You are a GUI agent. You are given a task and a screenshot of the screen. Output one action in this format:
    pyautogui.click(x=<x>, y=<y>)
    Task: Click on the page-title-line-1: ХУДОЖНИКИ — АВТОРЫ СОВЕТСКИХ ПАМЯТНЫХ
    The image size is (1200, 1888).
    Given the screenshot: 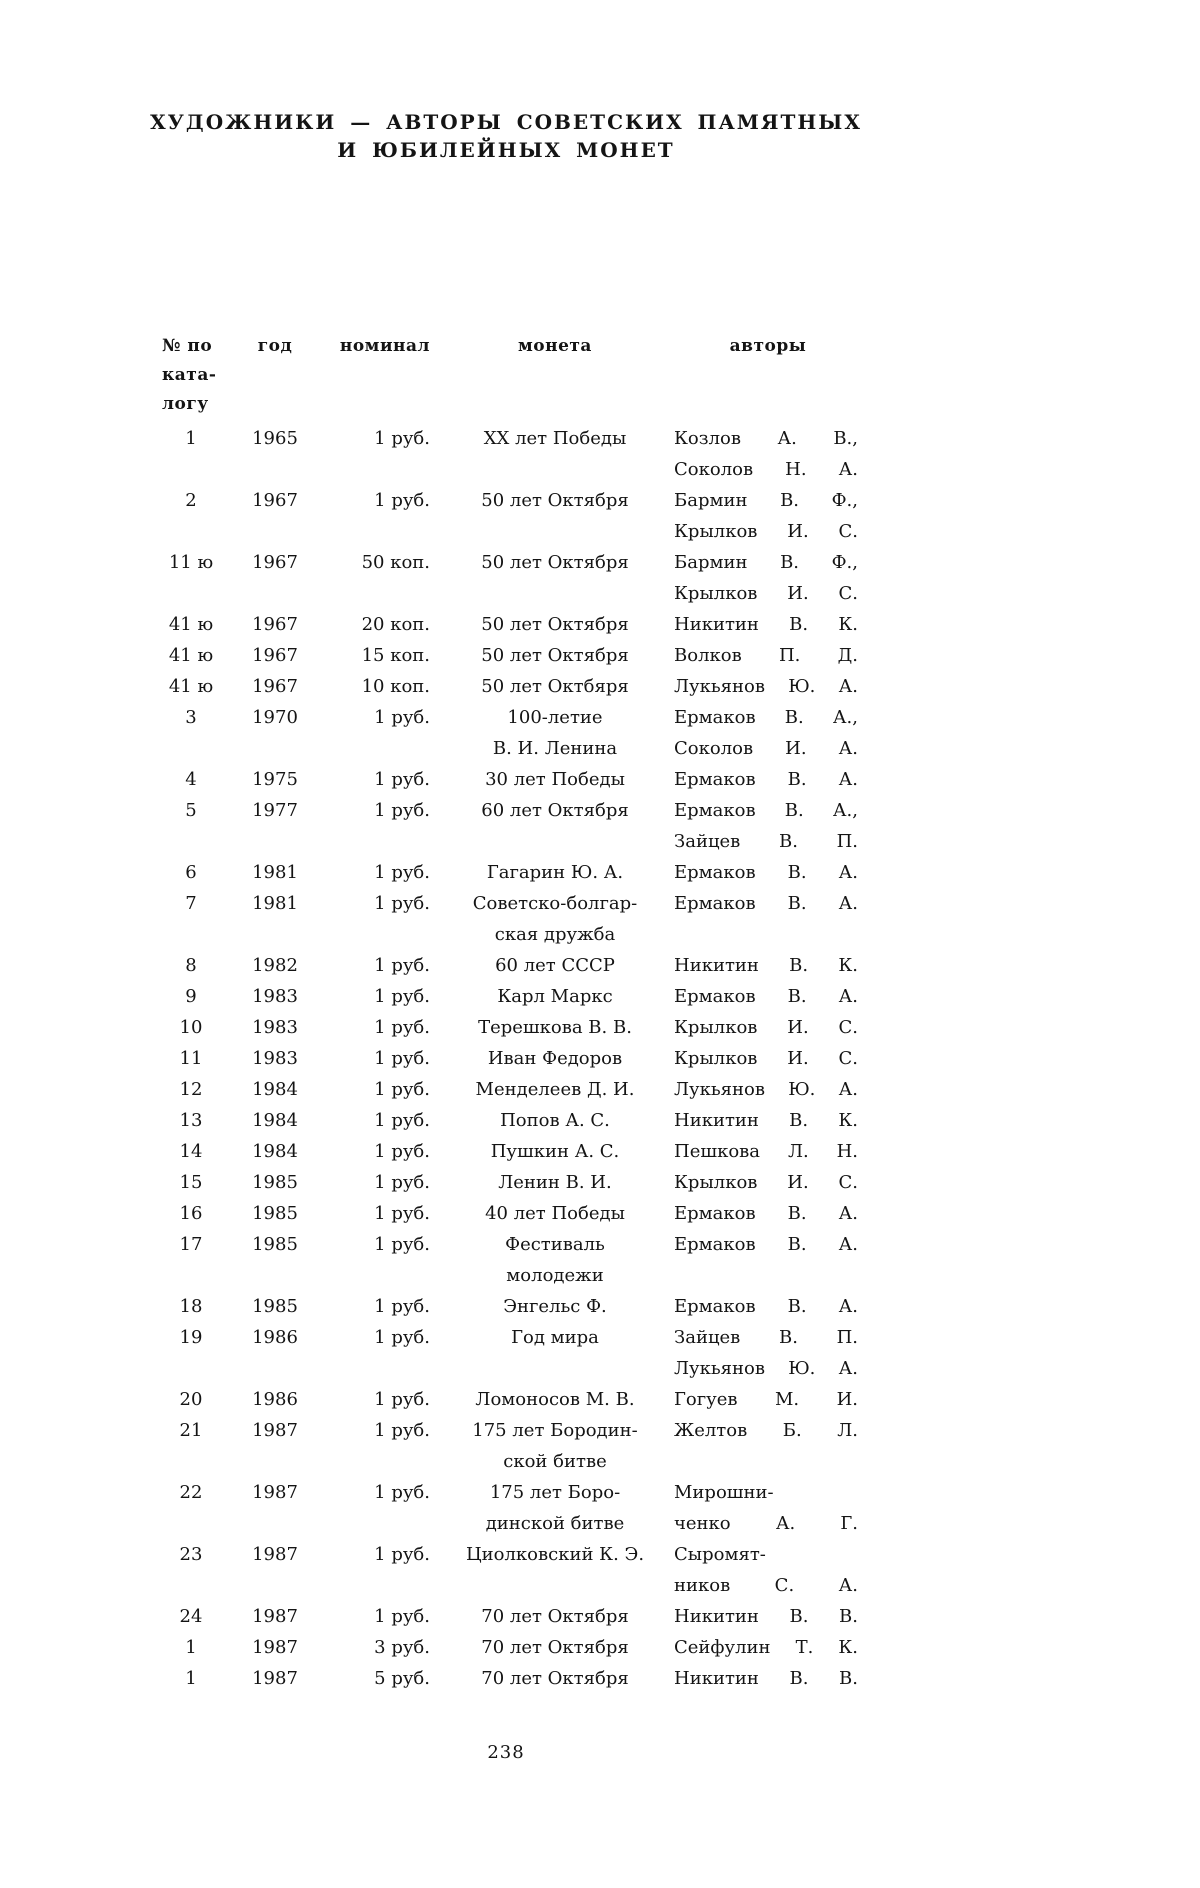 What is the action you would take?
    pyautogui.click(x=506, y=122)
    